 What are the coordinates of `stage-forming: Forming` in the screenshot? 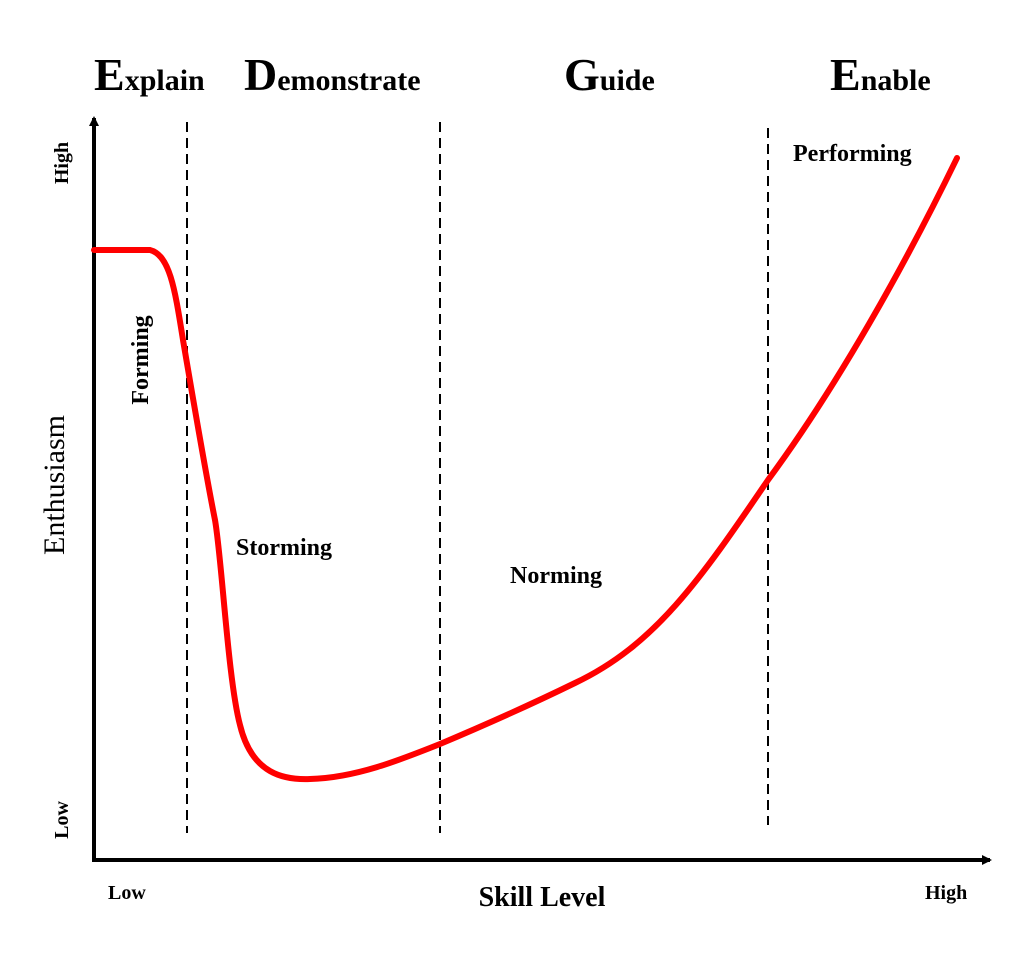 It's located at (141, 359).